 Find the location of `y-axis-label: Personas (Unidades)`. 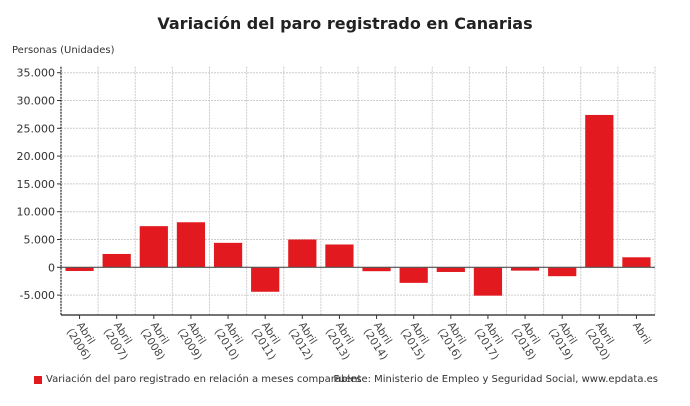

y-axis-label: Personas (Unidades) is located at coordinates (63, 50).